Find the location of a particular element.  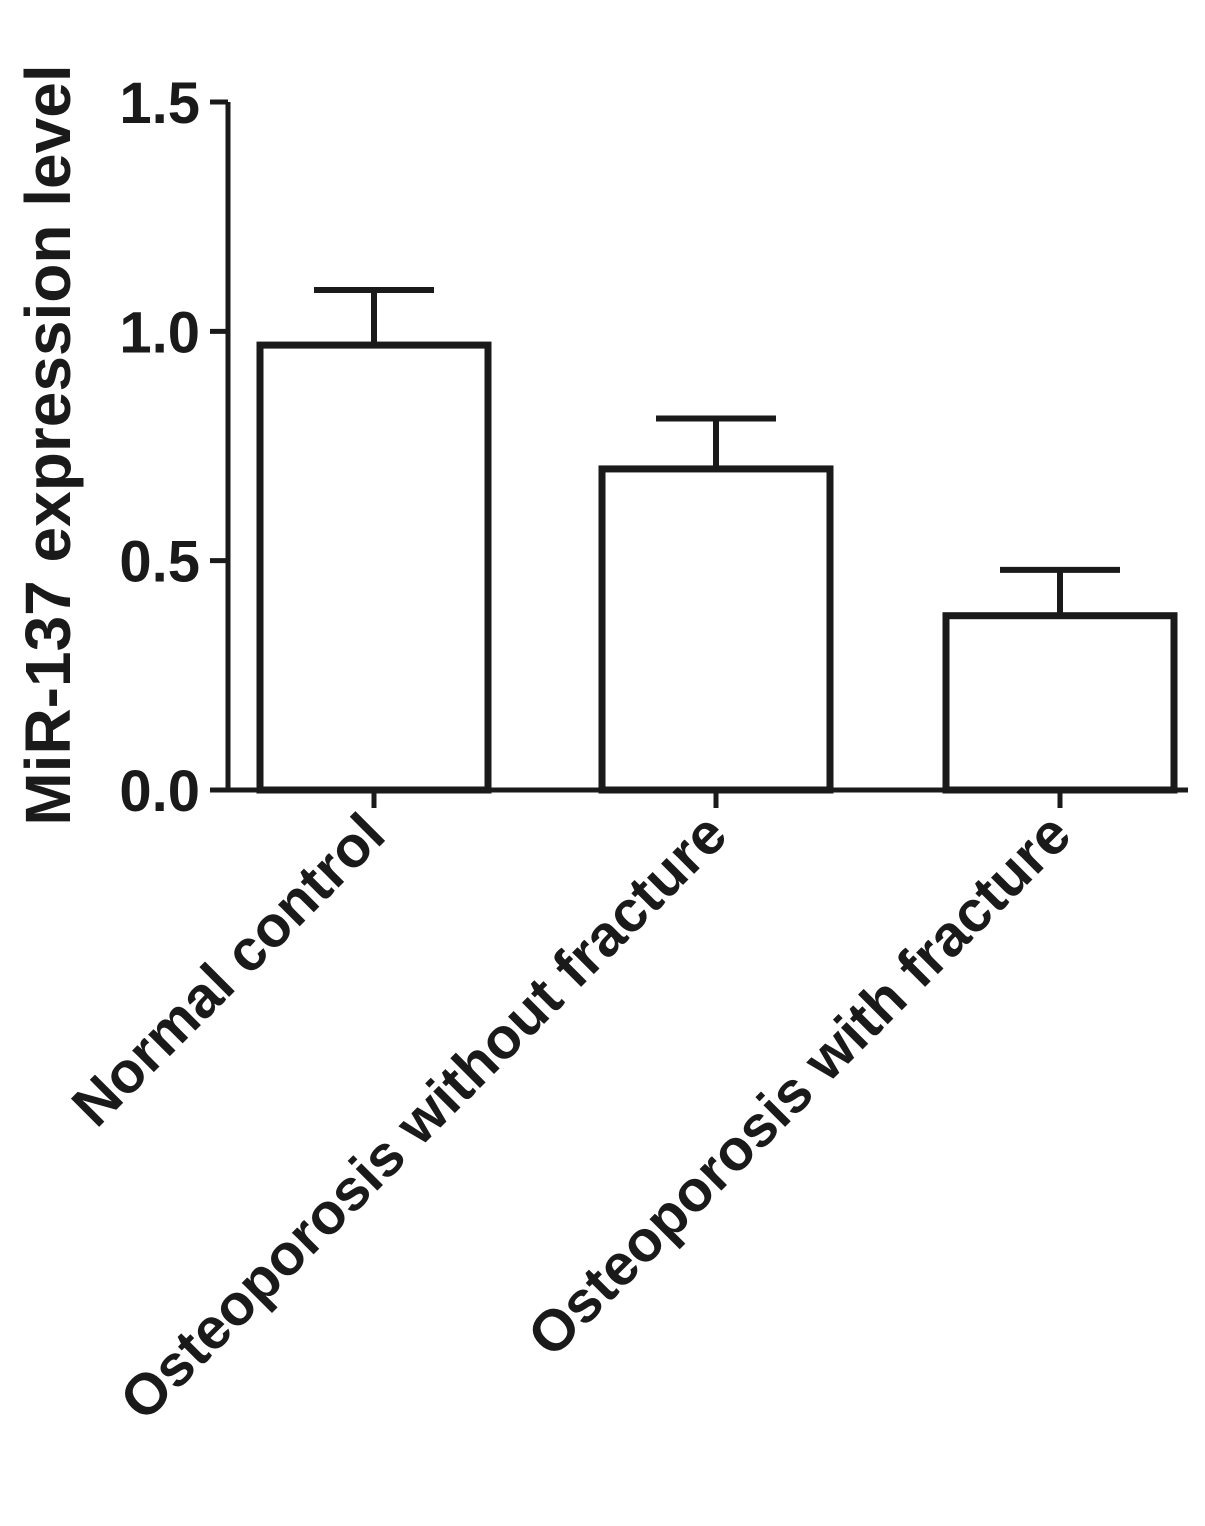

y-axis-label: MiR-137 expression level is located at coordinates (48, 444).